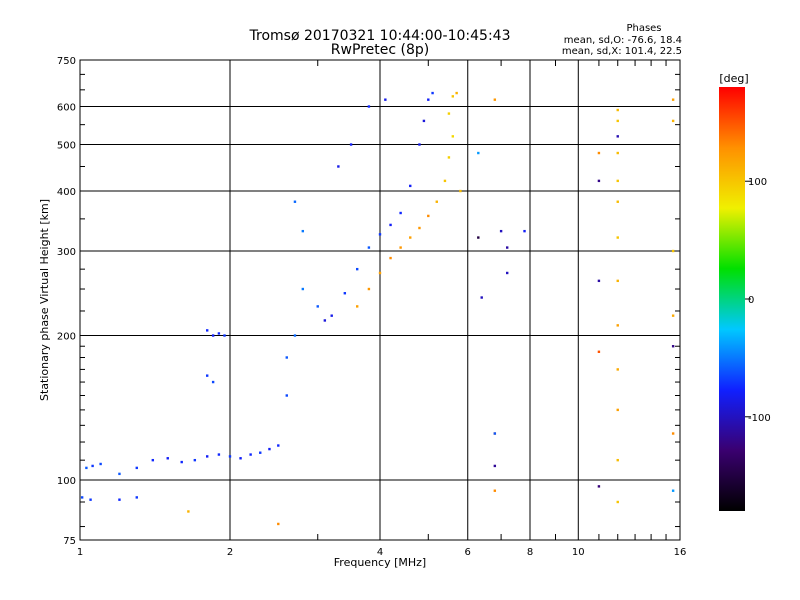 This screenshot has height=600, width=800. Describe the element at coordinates (66, 252) in the screenshot. I see `y-tick-label: 300` at that location.